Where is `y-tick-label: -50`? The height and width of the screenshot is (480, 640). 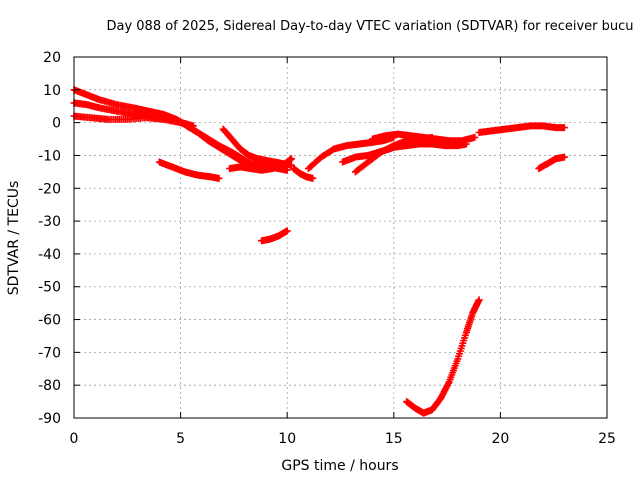 y-tick-label: -50 is located at coordinates (49, 288).